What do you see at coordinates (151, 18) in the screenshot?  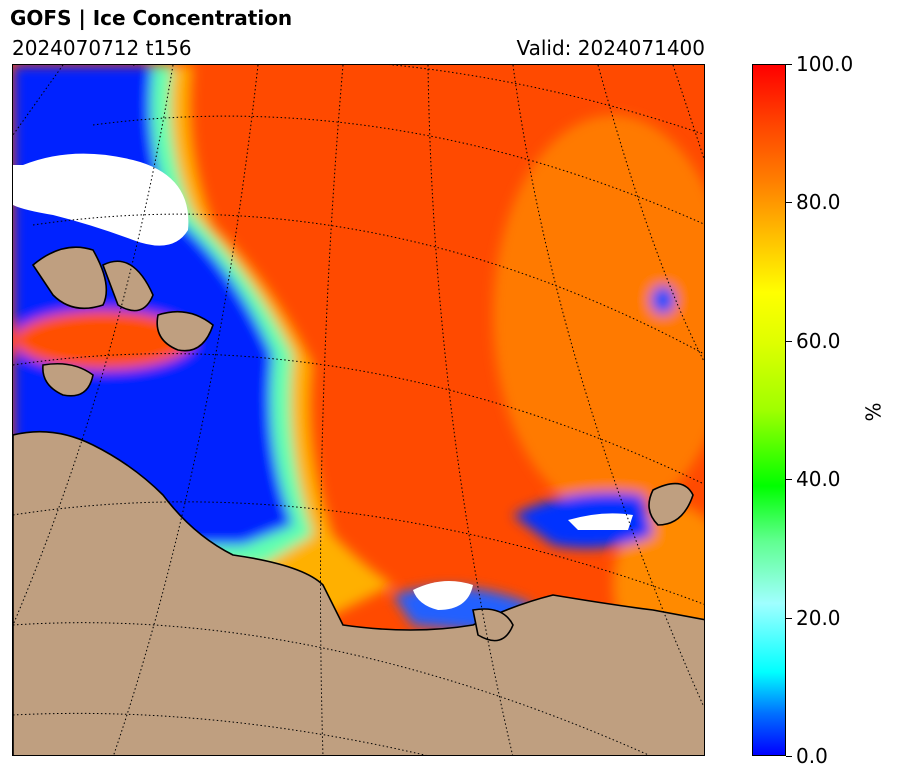 I see `figure-title: GOFS | Ice Concentration` at bounding box center [151, 18].